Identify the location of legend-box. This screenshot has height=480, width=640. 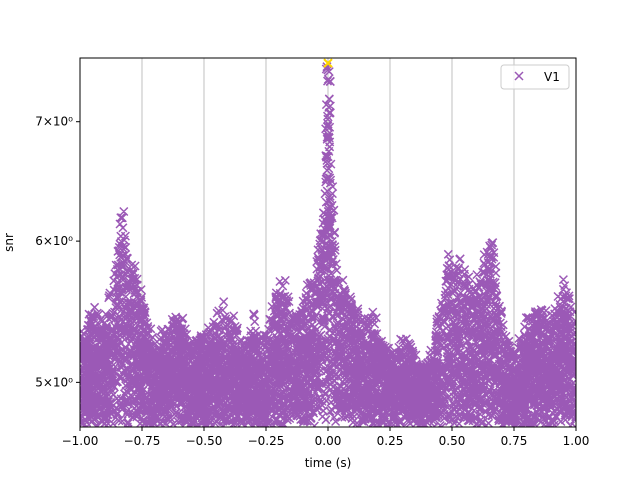
(535, 77).